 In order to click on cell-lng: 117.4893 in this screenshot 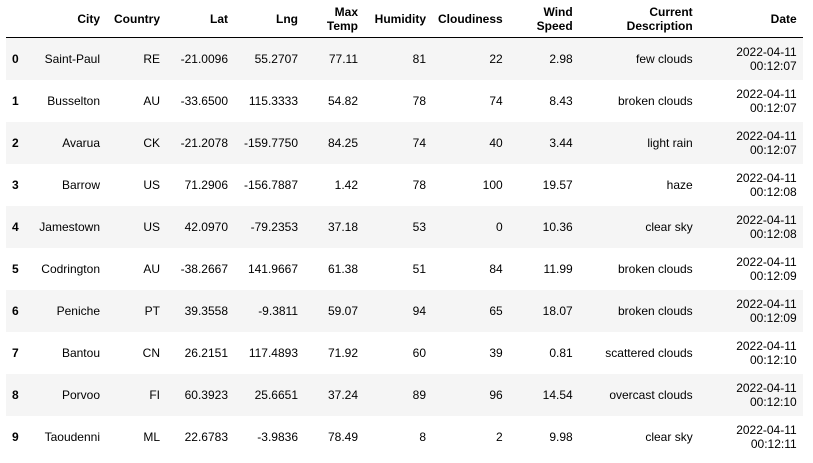, I will do `click(273, 352)`.